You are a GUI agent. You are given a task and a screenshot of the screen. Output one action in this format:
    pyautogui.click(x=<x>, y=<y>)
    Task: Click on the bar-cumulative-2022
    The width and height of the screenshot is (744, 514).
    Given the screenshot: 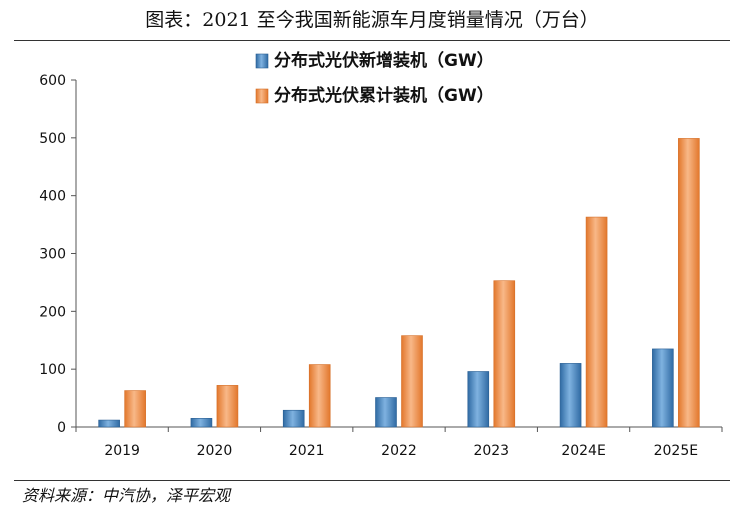 What is the action you would take?
    pyautogui.click(x=412, y=381)
    